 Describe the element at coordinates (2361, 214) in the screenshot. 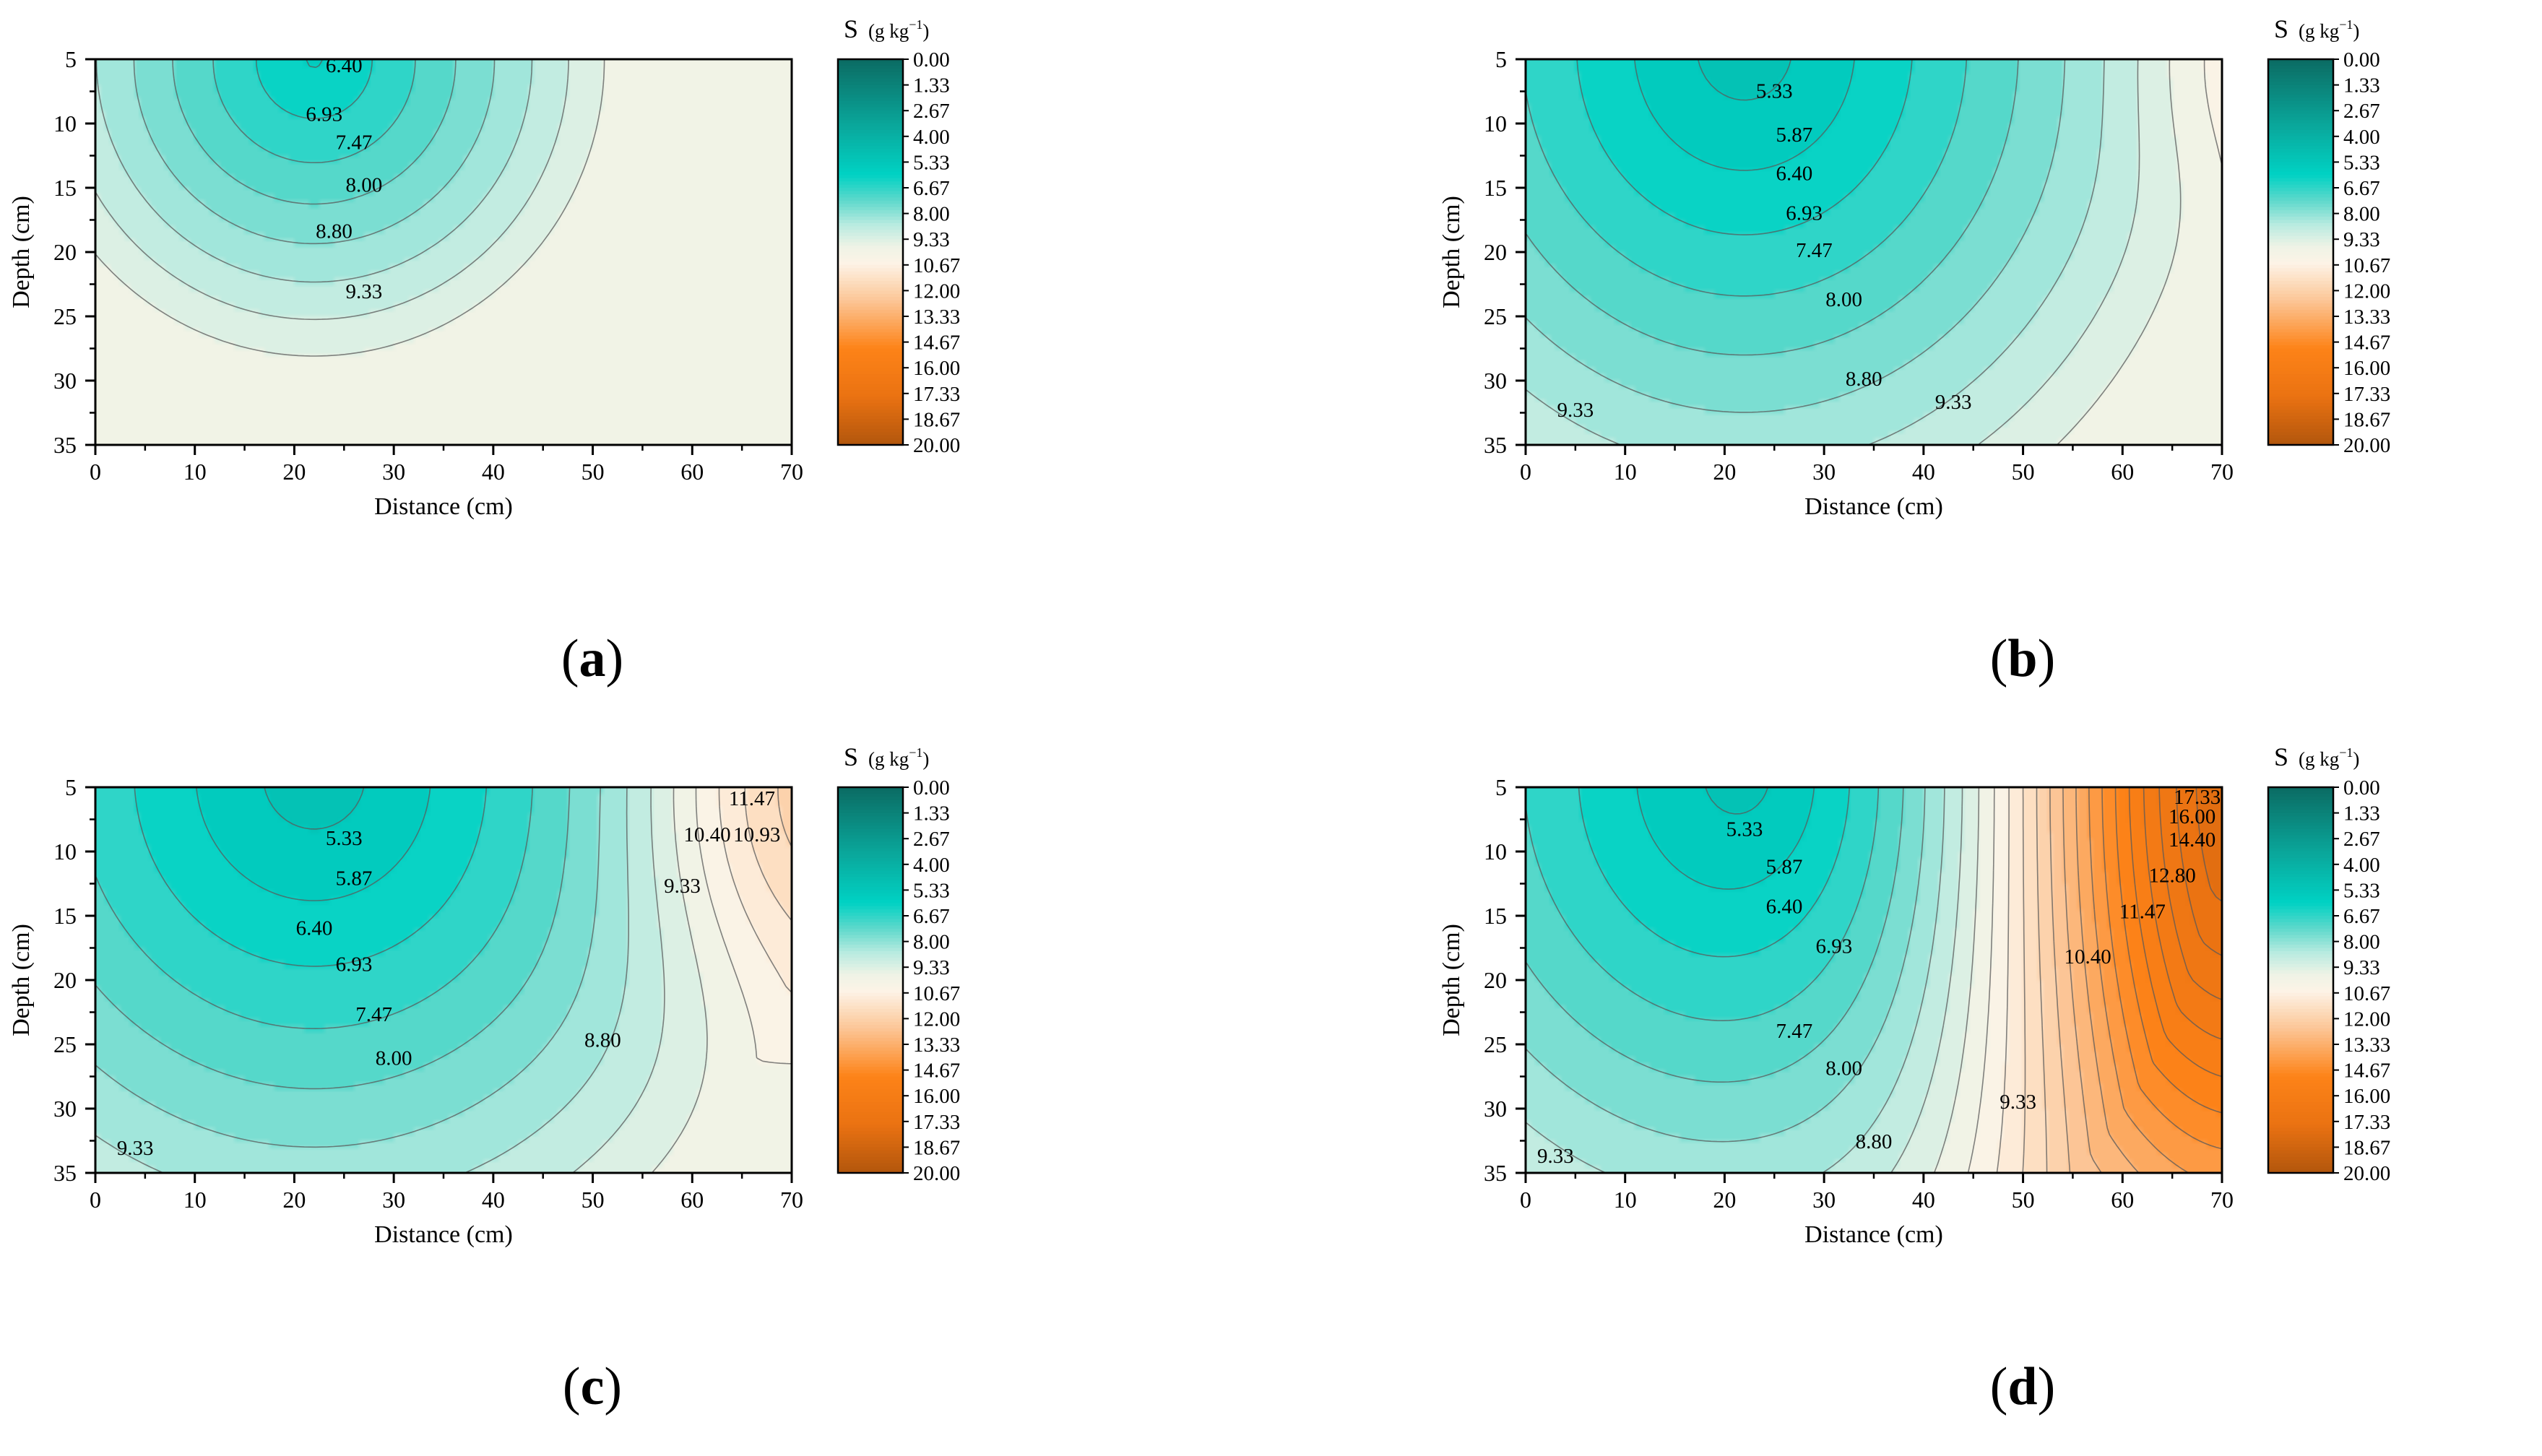

I see `colorbar-label-6: 8.00` at that location.